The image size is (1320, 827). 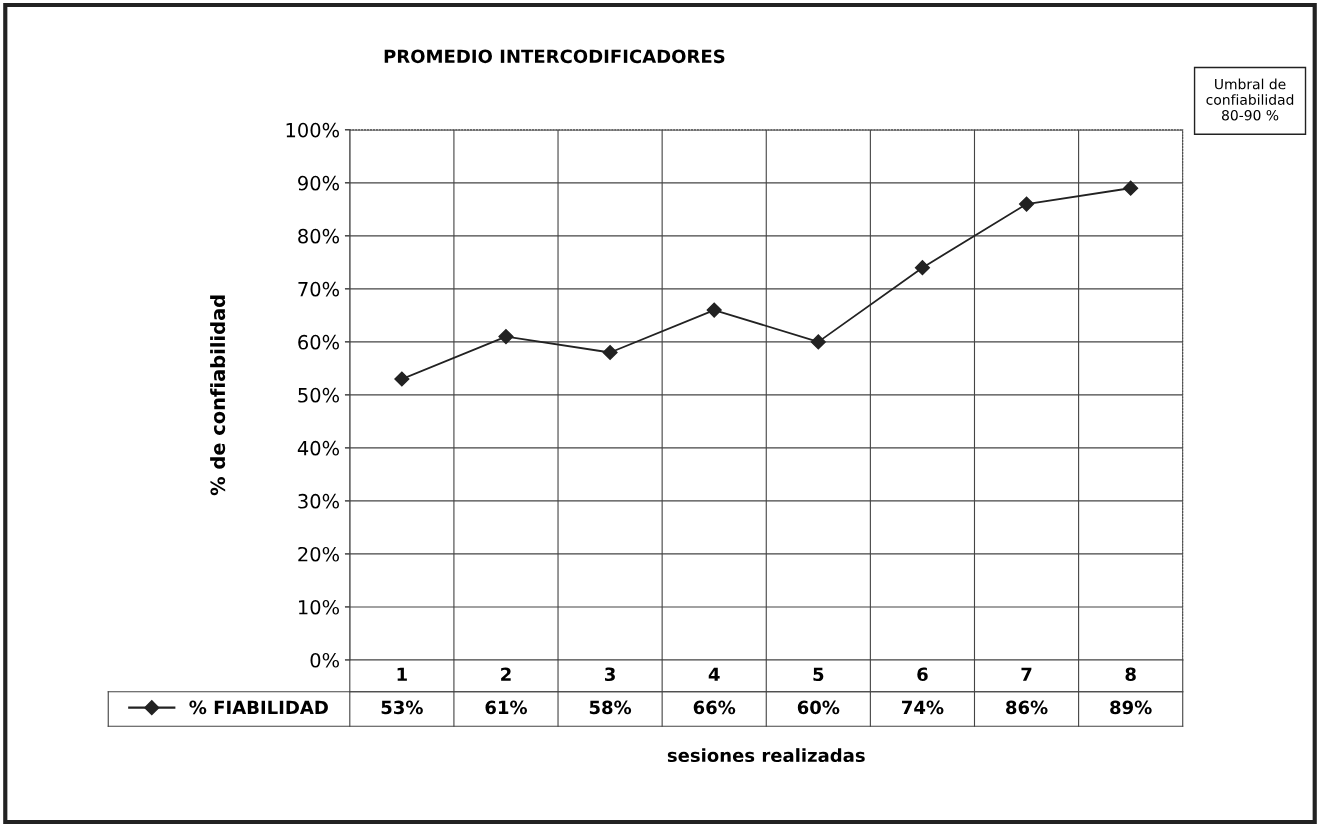 What do you see at coordinates (766, 755) in the screenshot?
I see `x-axis-title: sesiones realizadas` at bounding box center [766, 755].